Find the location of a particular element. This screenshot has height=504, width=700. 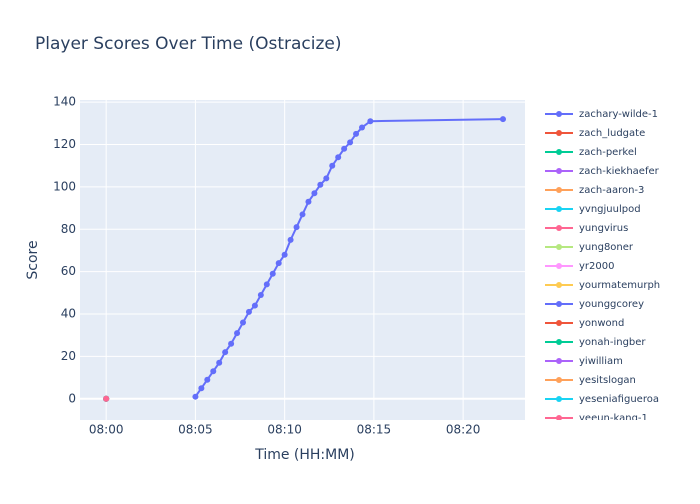

x-tick-label: 08:00 is located at coordinates (106, 430).